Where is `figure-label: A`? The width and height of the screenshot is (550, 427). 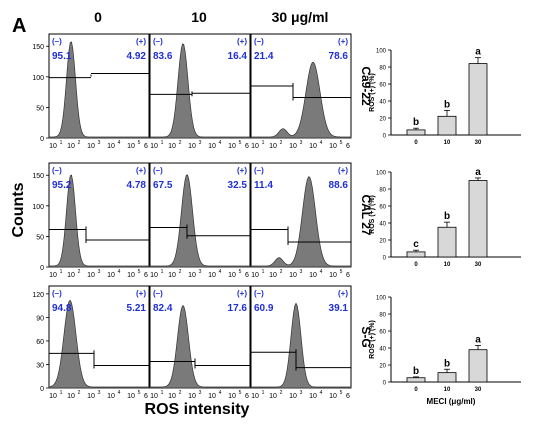
figure-label: A is located at coordinates (19, 26).